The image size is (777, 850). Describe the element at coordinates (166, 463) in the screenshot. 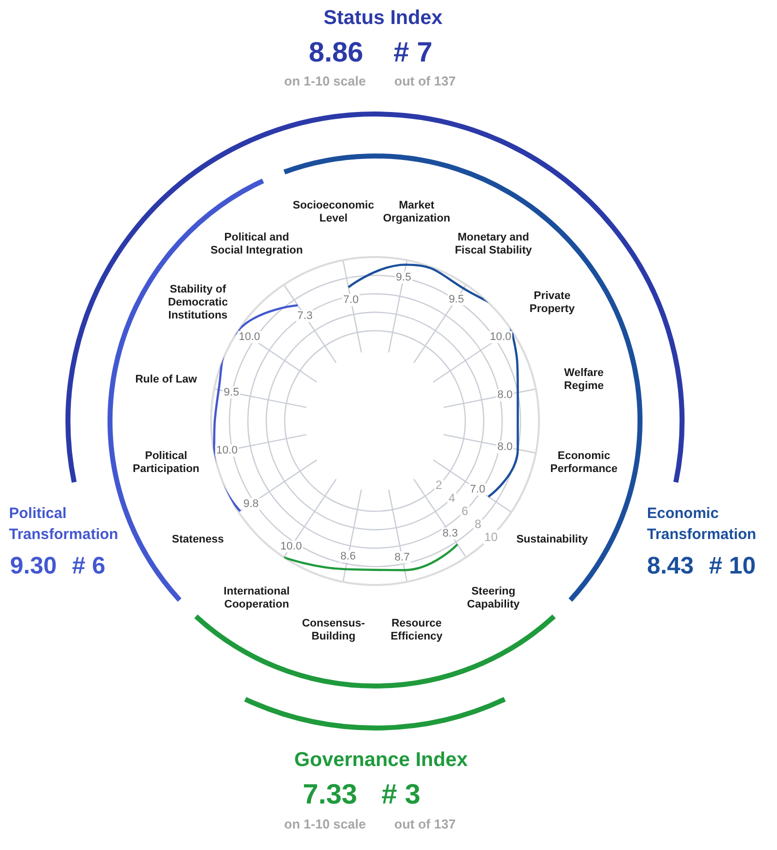

I see `spoke-label: Political Participation` at that location.